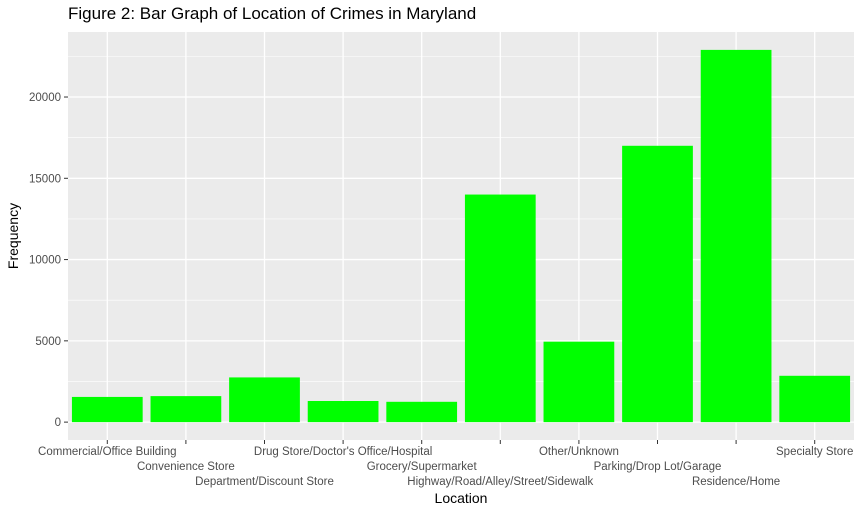 This screenshot has height=515, width=862. What do you see at coordinates (48, 342) in the screenshot?
I see `y-tick-label: 5000` at bounding box center [48, 342].